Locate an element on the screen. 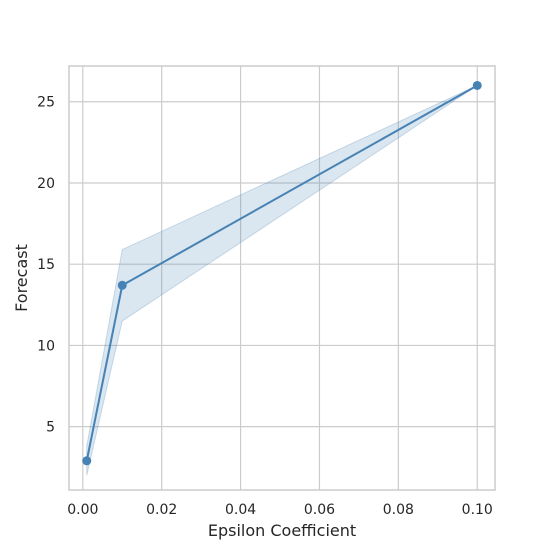 Image resolution: width=550 pixels, height=550 pixels. y-axis-title: Forecast is located at coordinates (21, 278).